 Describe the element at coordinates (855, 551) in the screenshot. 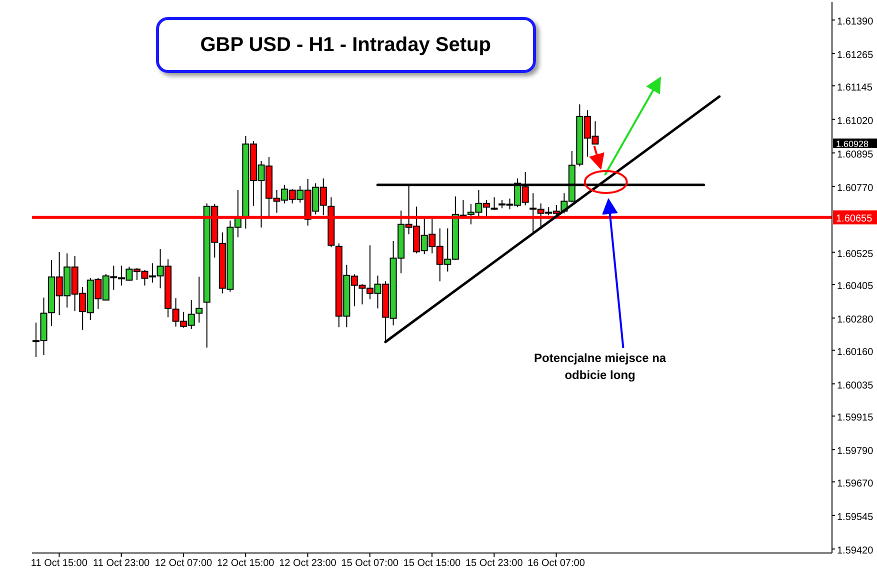

I see `y-tick-label: 1.59420` at that location.